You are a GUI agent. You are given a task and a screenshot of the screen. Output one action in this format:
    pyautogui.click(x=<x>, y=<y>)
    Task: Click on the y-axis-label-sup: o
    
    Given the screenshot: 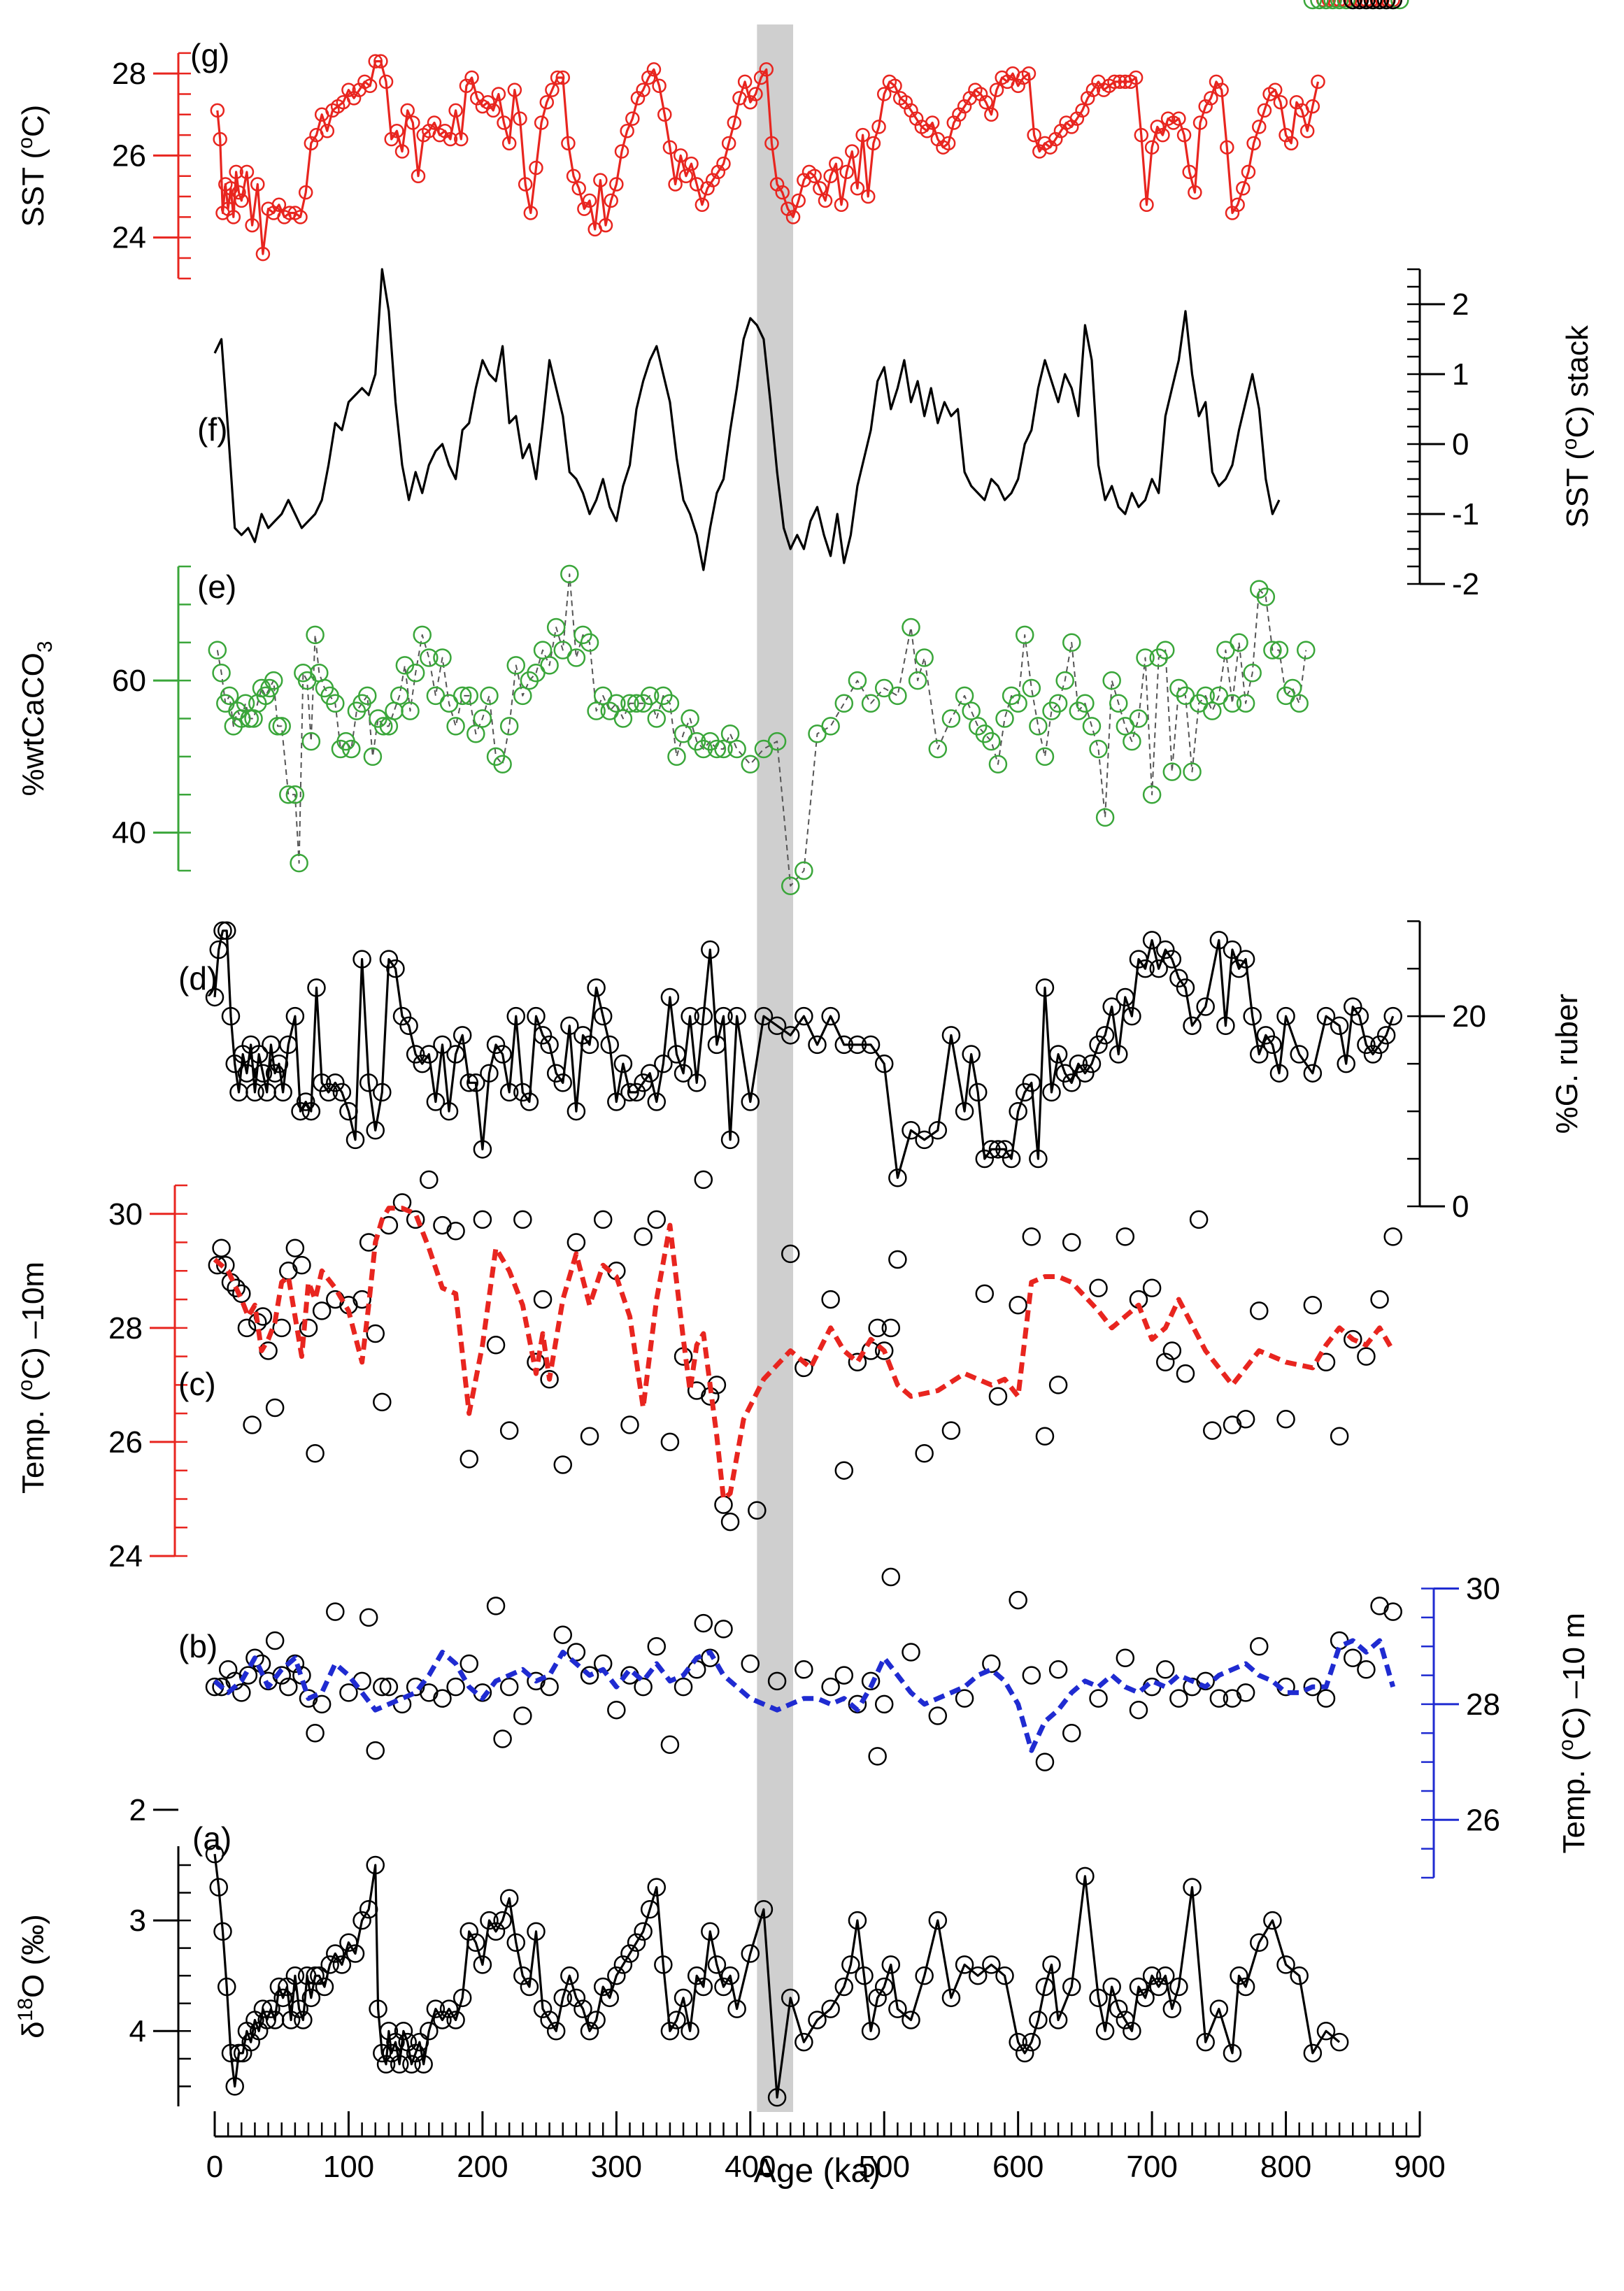 What is the action you would take?
    pyautogui.click(x=1567, y=1745)
    